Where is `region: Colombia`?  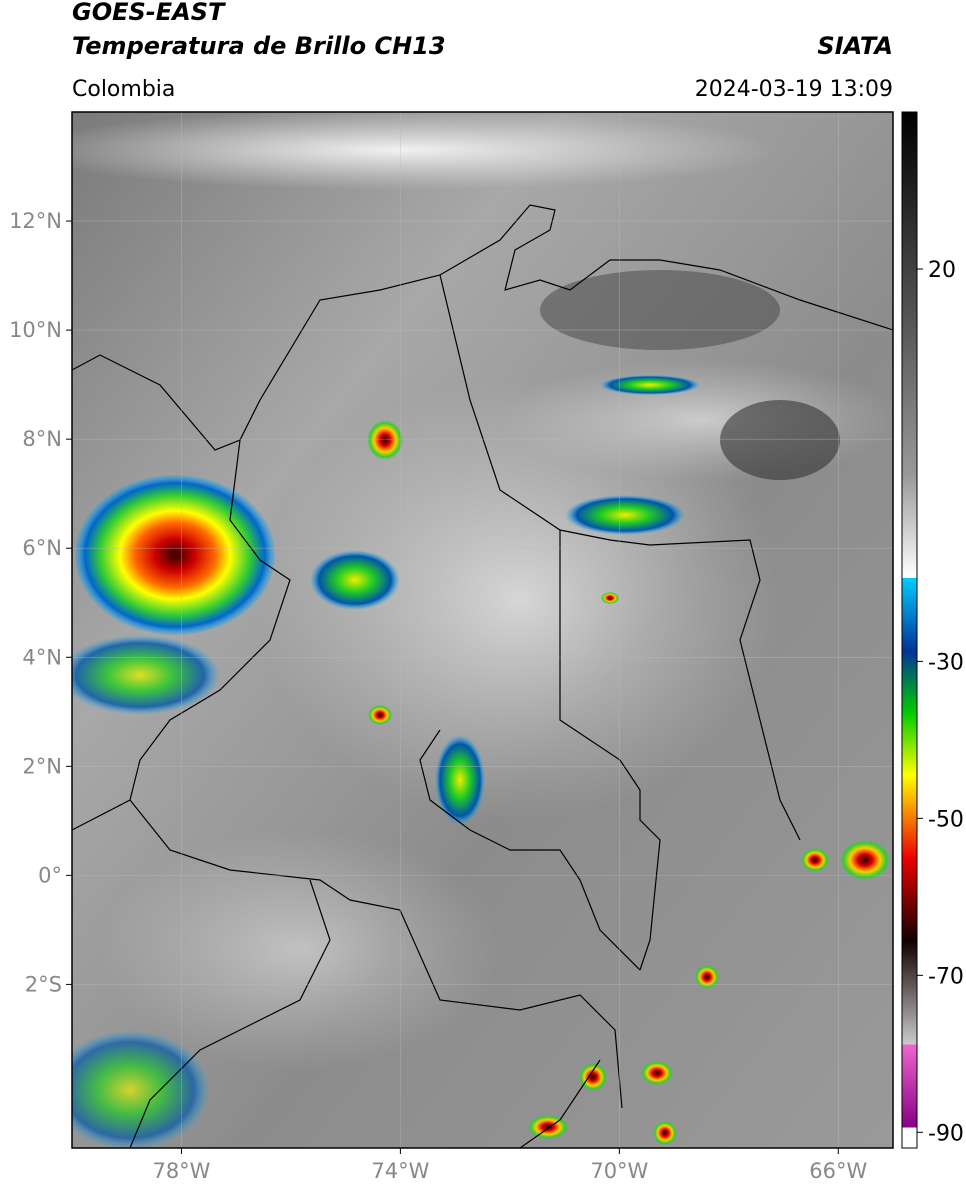 region: Colombia is located at coordinates (123, 89).